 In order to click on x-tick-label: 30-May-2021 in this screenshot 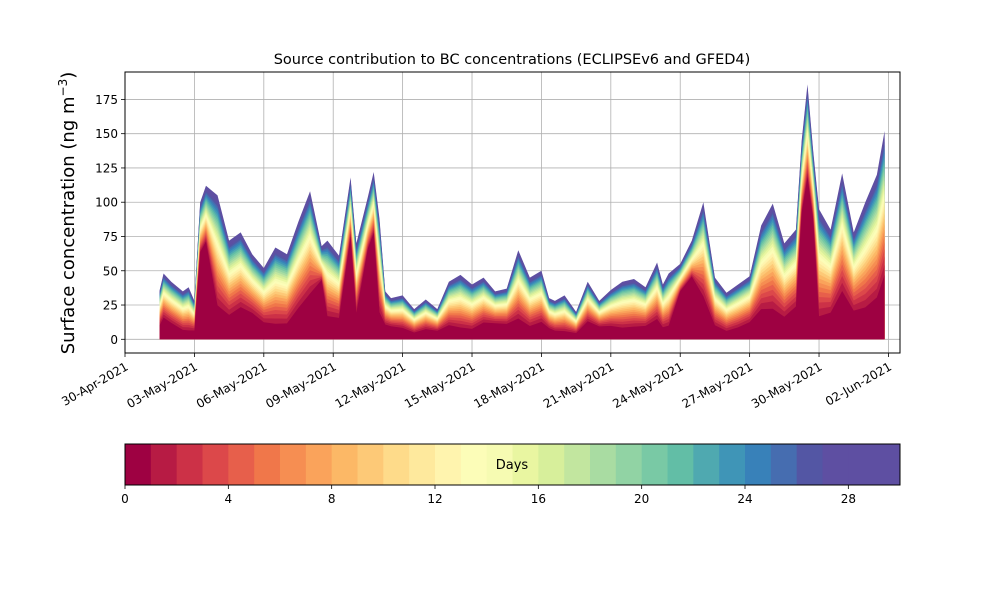, I will do `click(786, 385)`.